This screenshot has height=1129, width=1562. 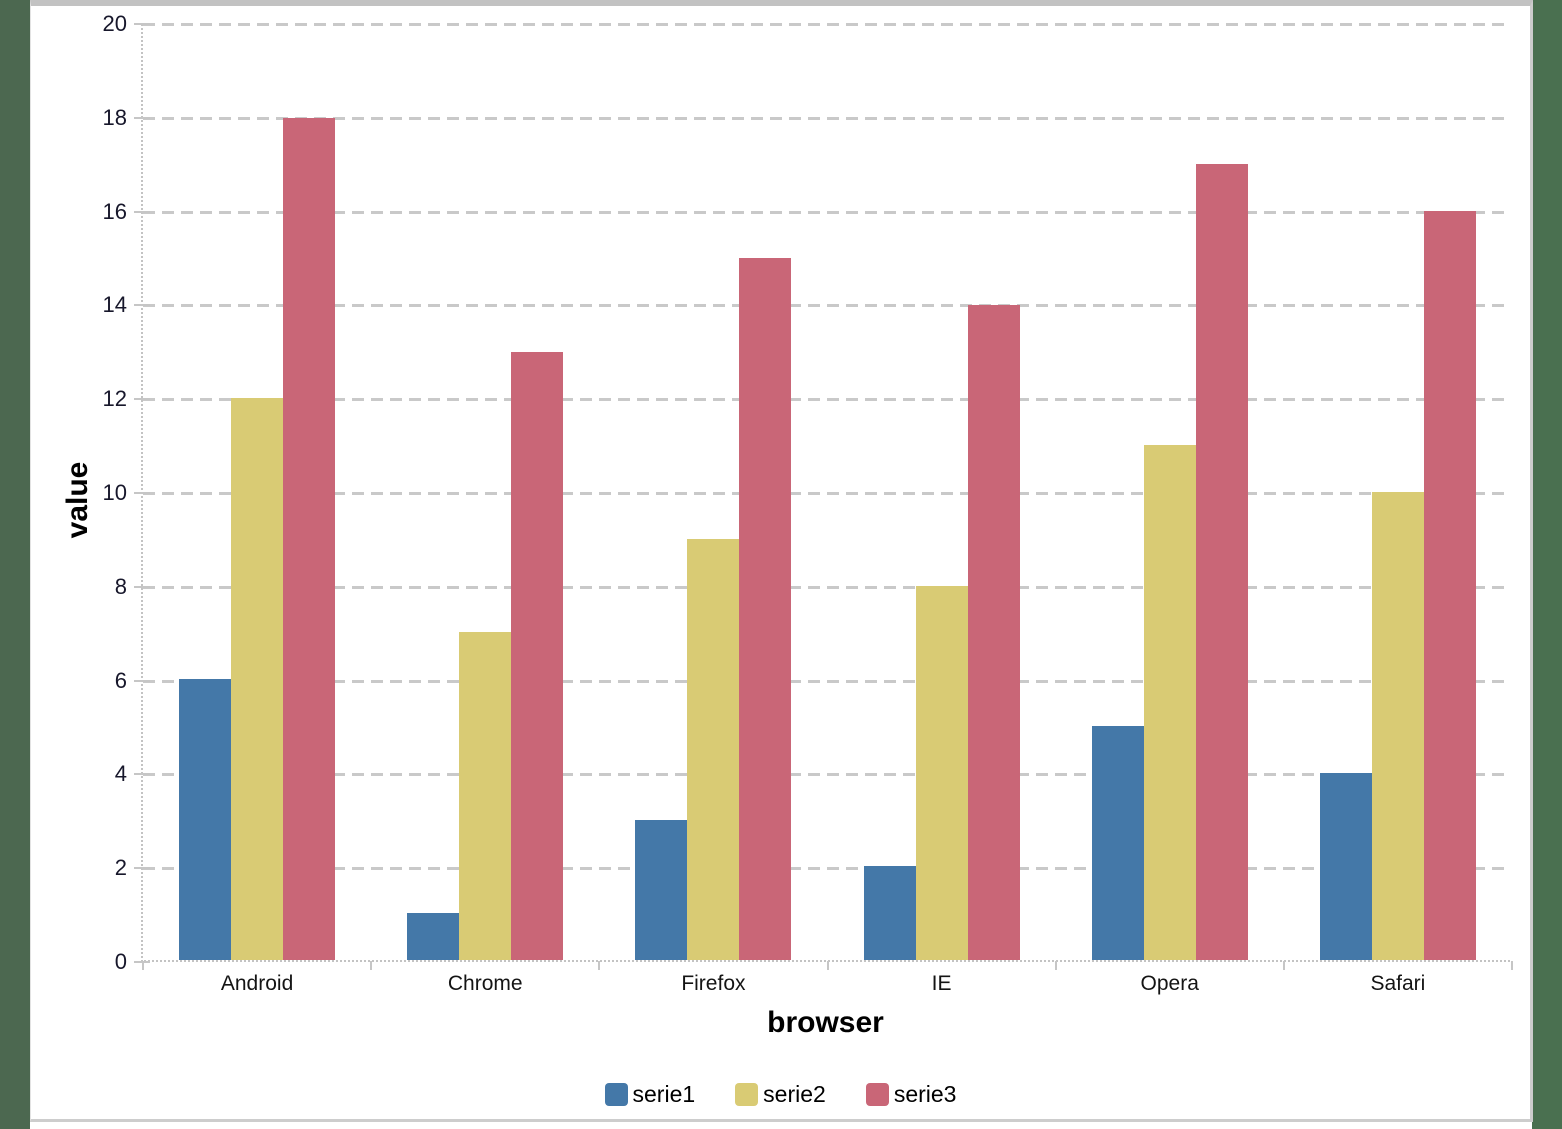 I want to click on bar-serie1-android, so click(x=205, y=819).